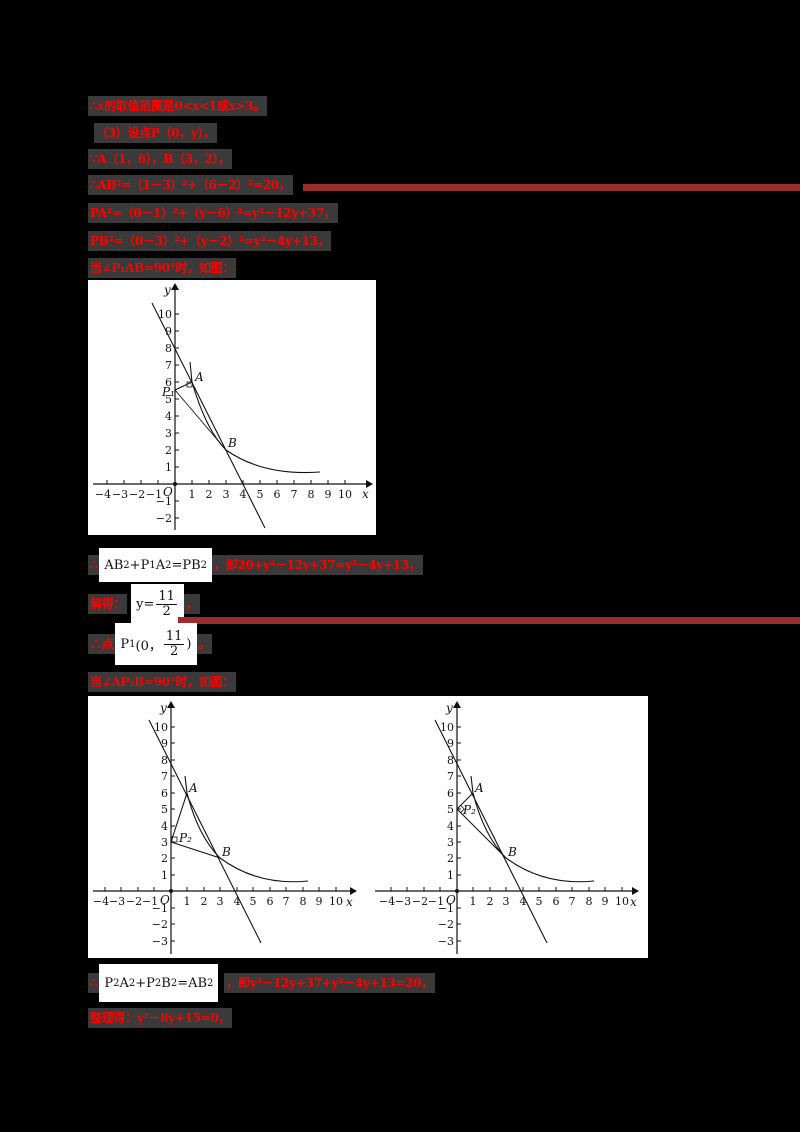 The image size is (800, 1132). What do you see at coordinates (446, 941) in the screenshot?
I see `svg-text: −3` at bounding box center [446, 941].